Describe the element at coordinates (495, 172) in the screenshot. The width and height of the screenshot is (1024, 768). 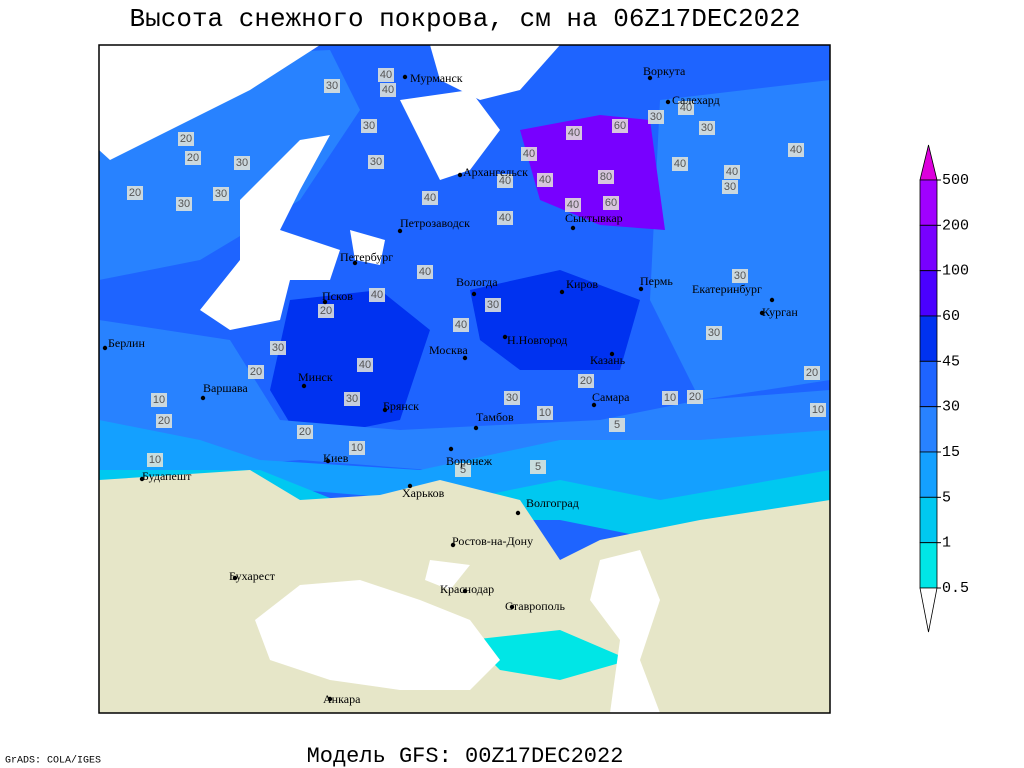
I see `city-label: Архангельск` at that location.